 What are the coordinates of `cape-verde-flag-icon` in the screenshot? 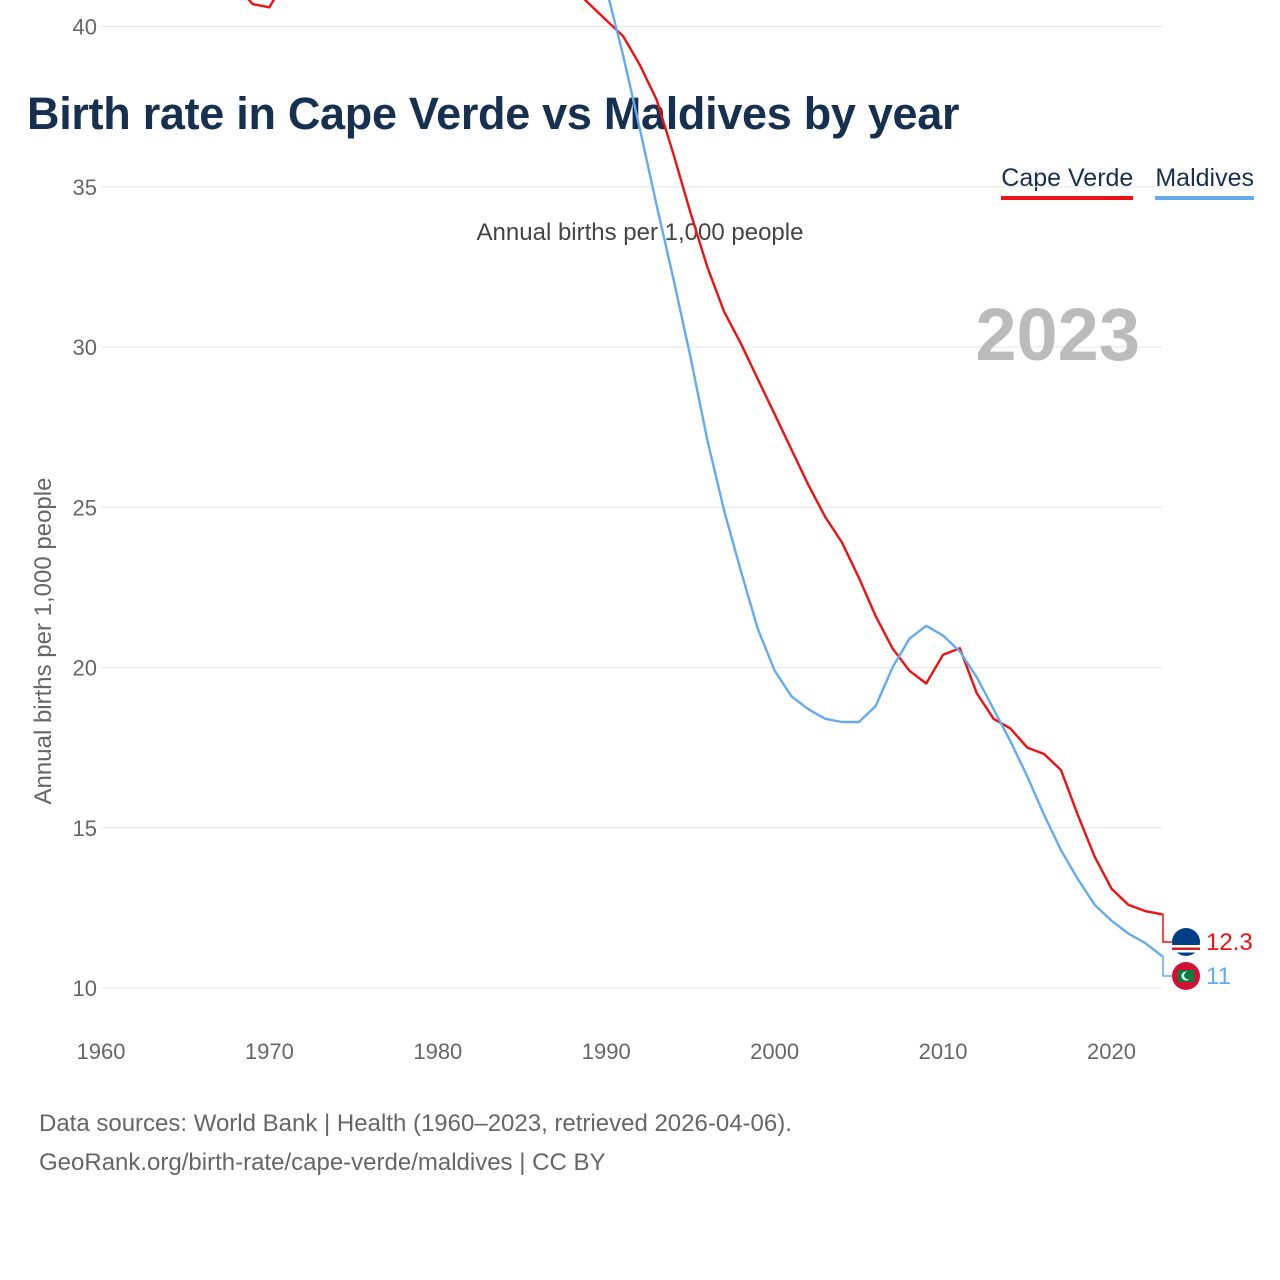 It's located at (1186, 942).